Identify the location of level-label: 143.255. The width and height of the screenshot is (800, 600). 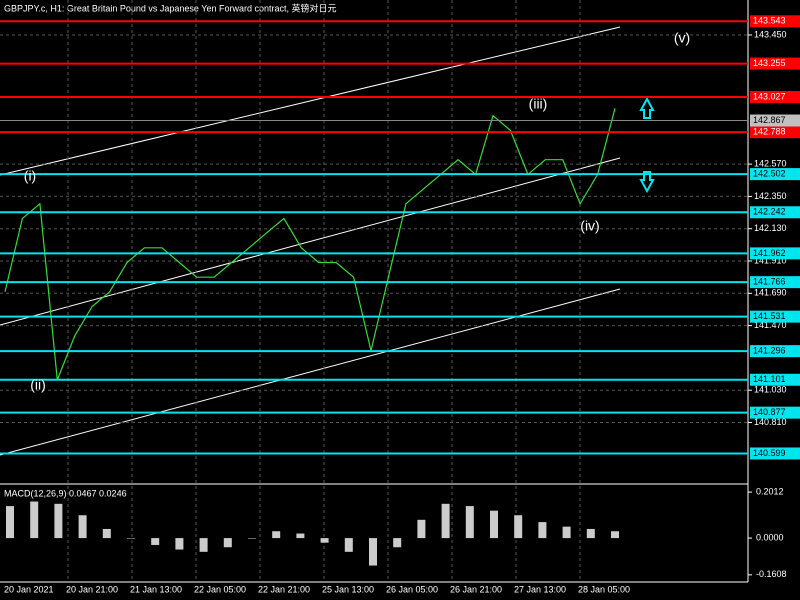
(769, 63).